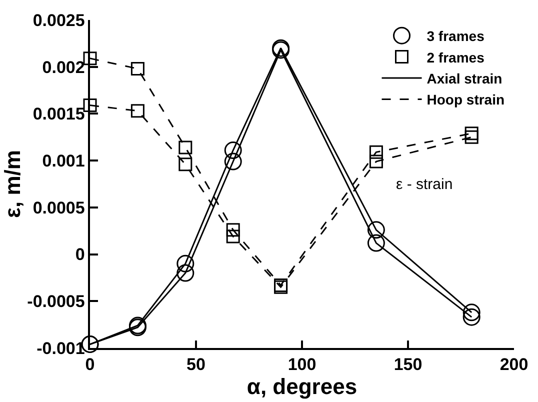 The height and width of the screenshot is (402, 538). I want to click on x-axis-title: α, degrees, so click(302, 387).